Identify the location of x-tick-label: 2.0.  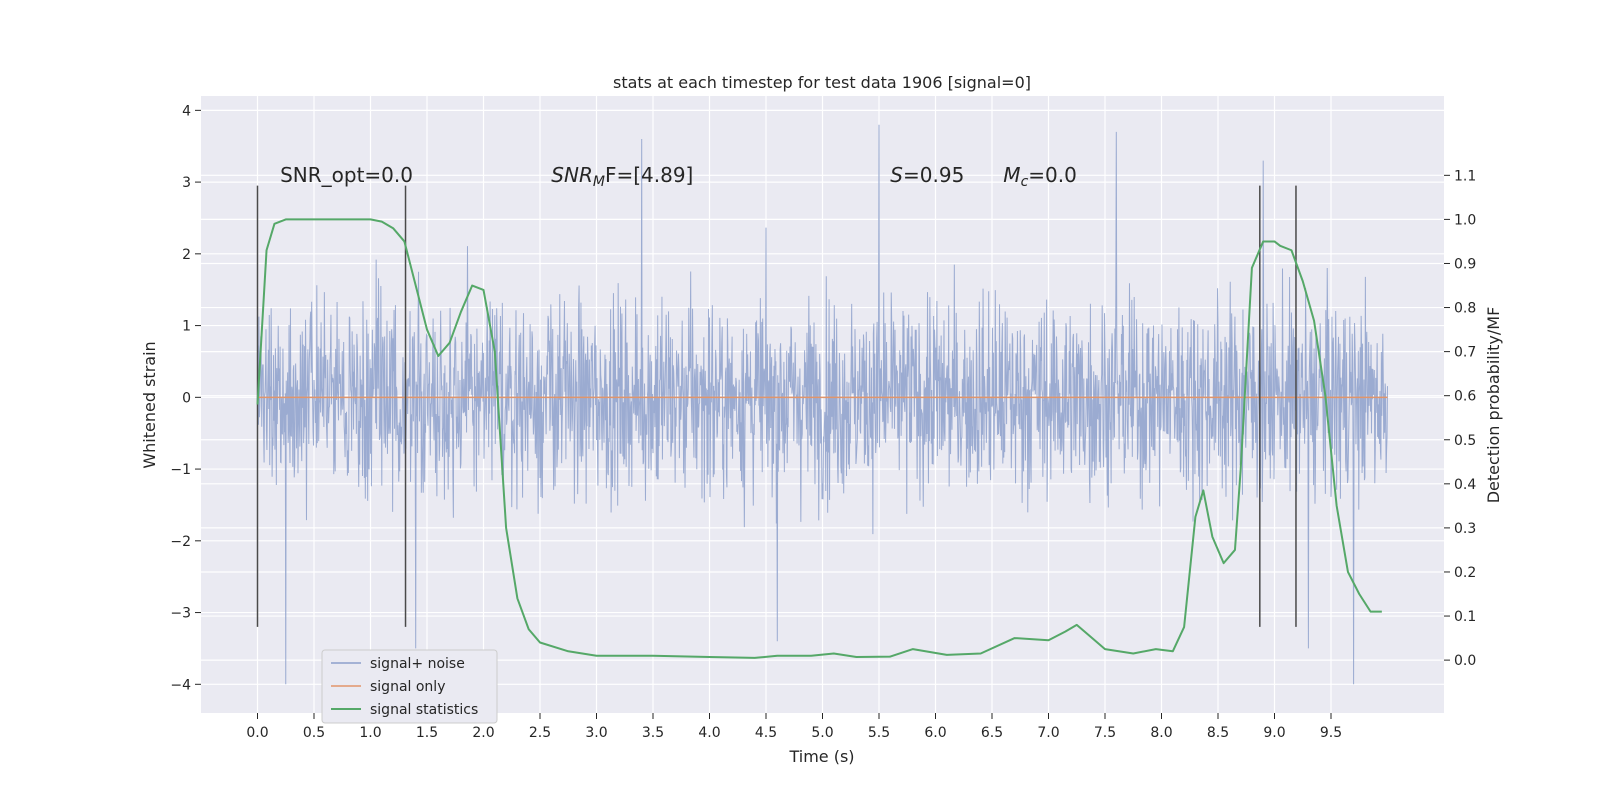
(483, 733).